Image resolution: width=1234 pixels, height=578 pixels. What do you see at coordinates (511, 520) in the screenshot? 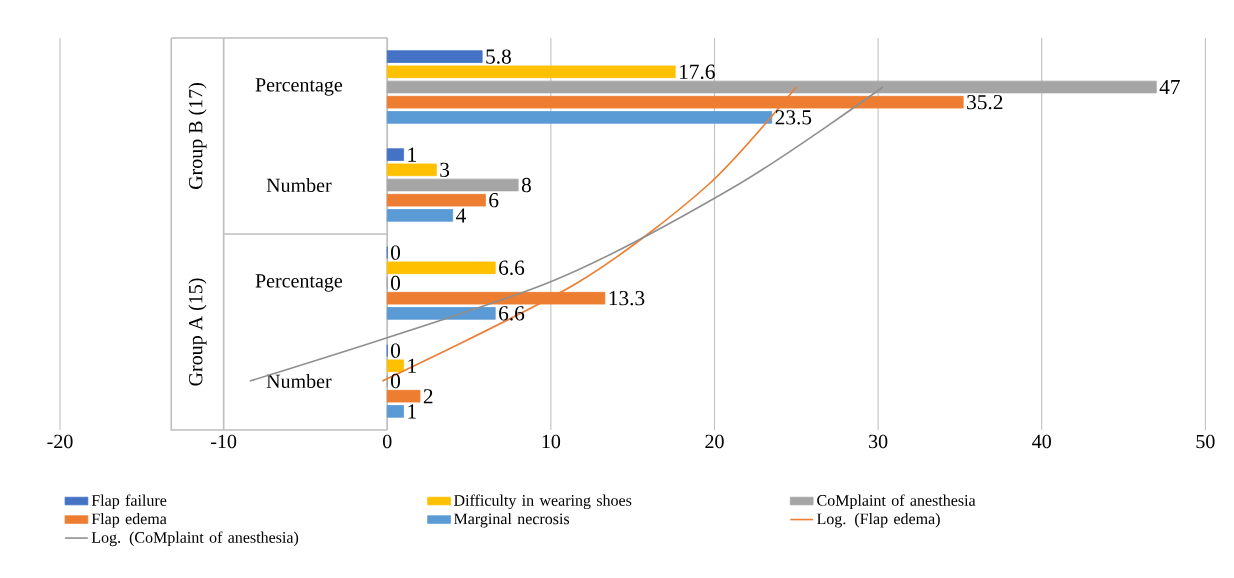
I see `legend-label: Marginal necrosis` at bounding box center [511, 520].